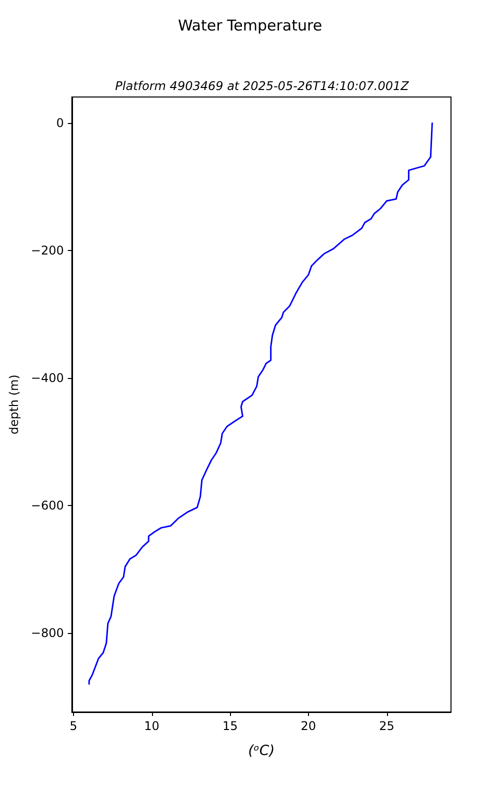 The image size is (500, 800). Describe the element at coordinates (47, 505) in the screenshot. I see `y-tick-label: −600` at that location.